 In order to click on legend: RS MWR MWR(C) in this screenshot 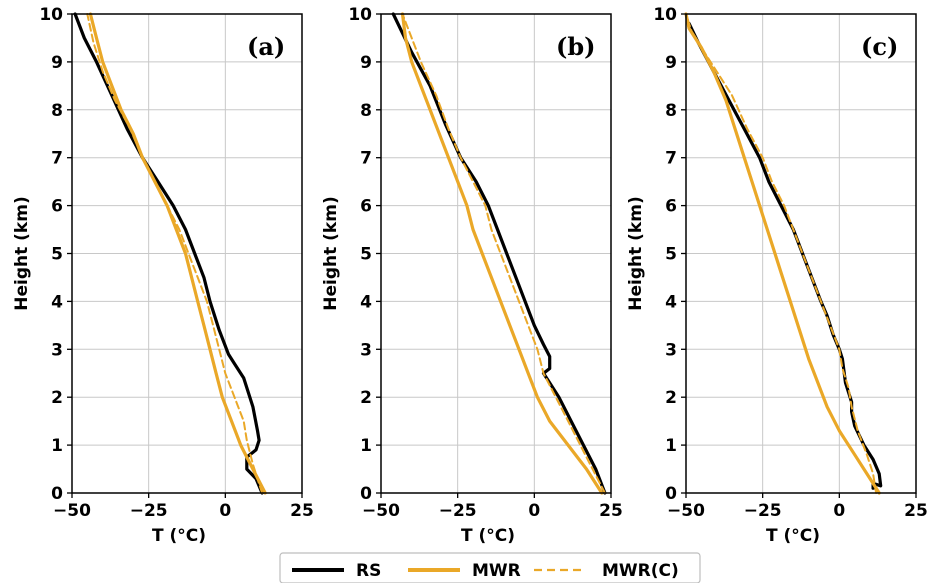, I will do `click(490, 567)`.